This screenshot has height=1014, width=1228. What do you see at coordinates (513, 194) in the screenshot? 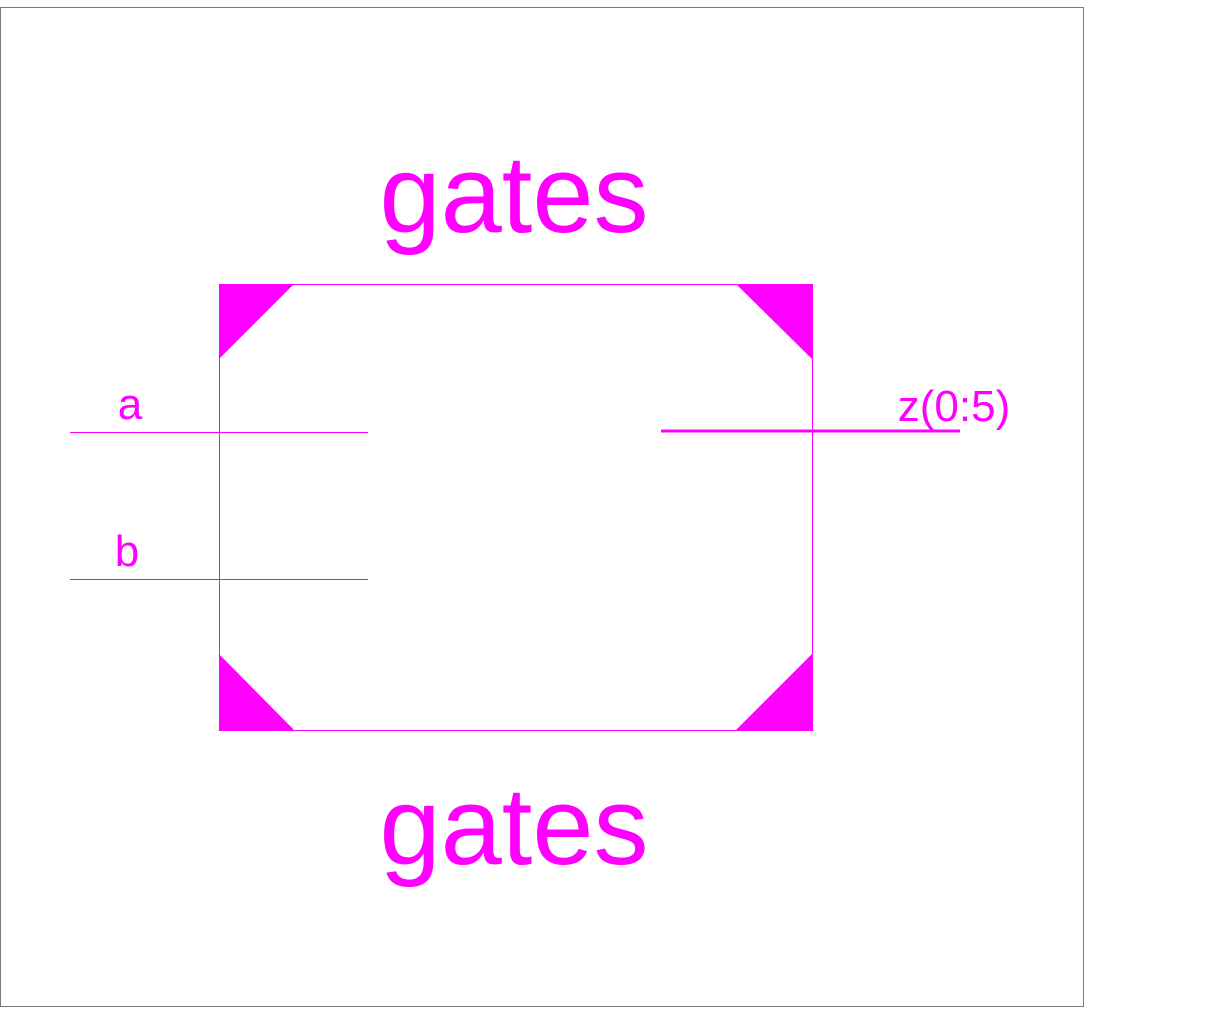
I see `symbol-name-top: gates` at bounding box center [513, 194].